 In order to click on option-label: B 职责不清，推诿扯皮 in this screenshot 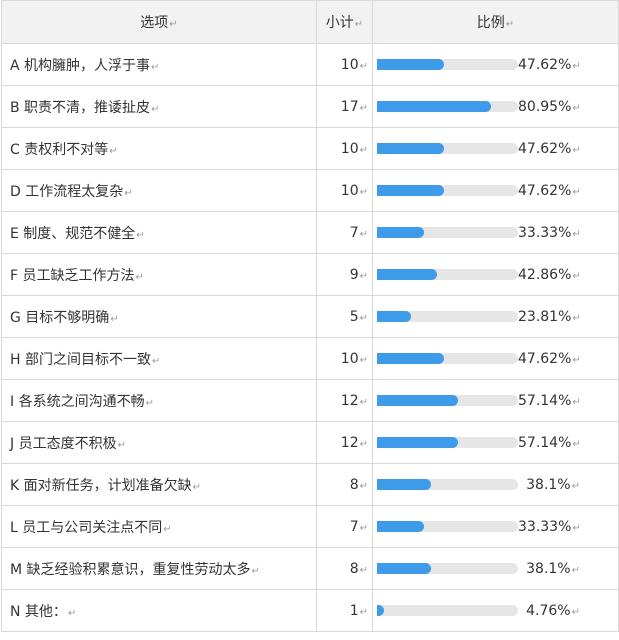, I will do `click(80, 107)`.